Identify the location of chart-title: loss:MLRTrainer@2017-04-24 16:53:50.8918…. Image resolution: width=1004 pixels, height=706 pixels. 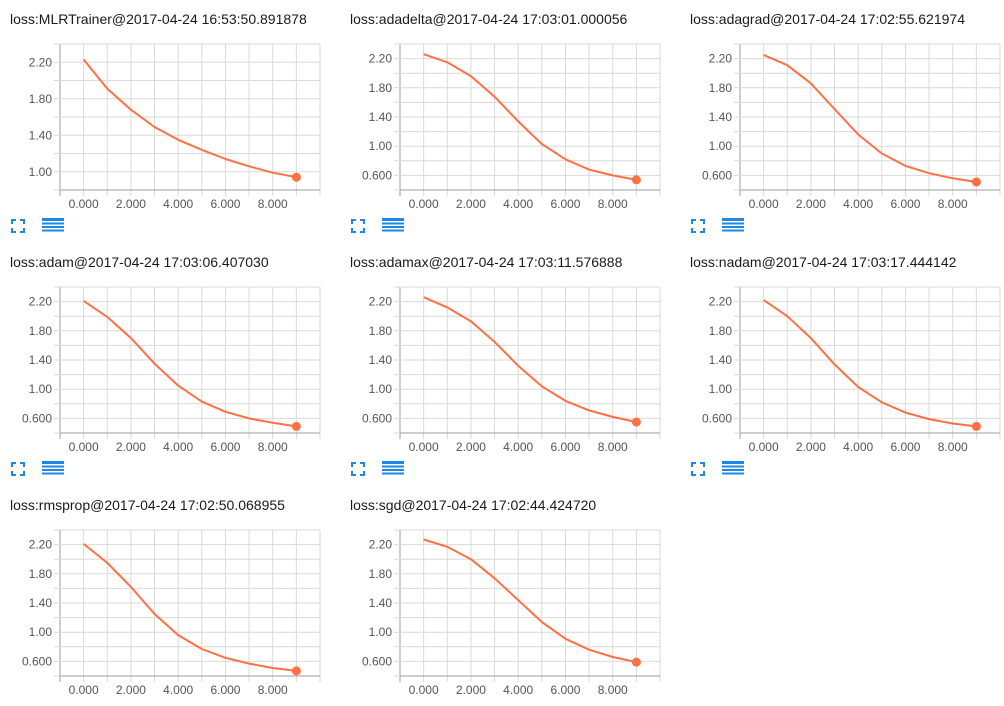
(158, 19).